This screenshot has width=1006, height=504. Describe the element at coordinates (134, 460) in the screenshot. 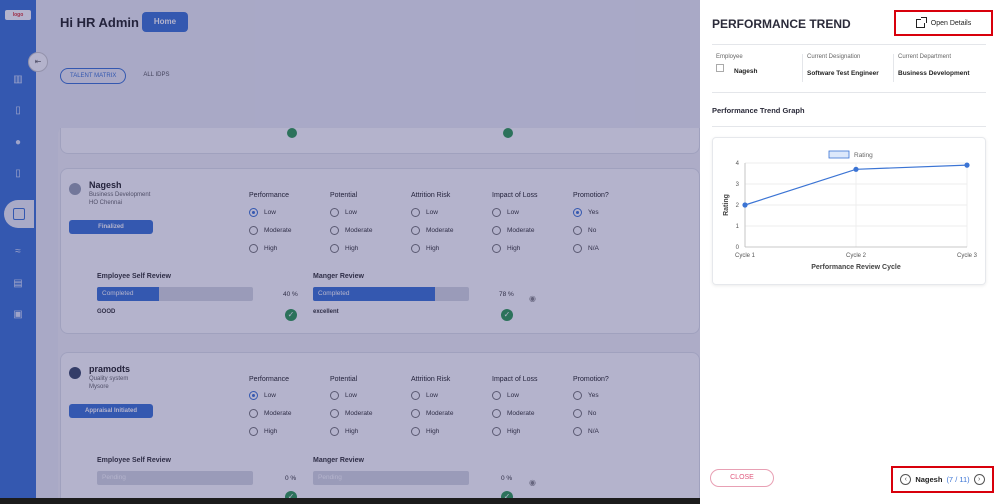

I see `self-review-heading: Employee Self Review` at that location.